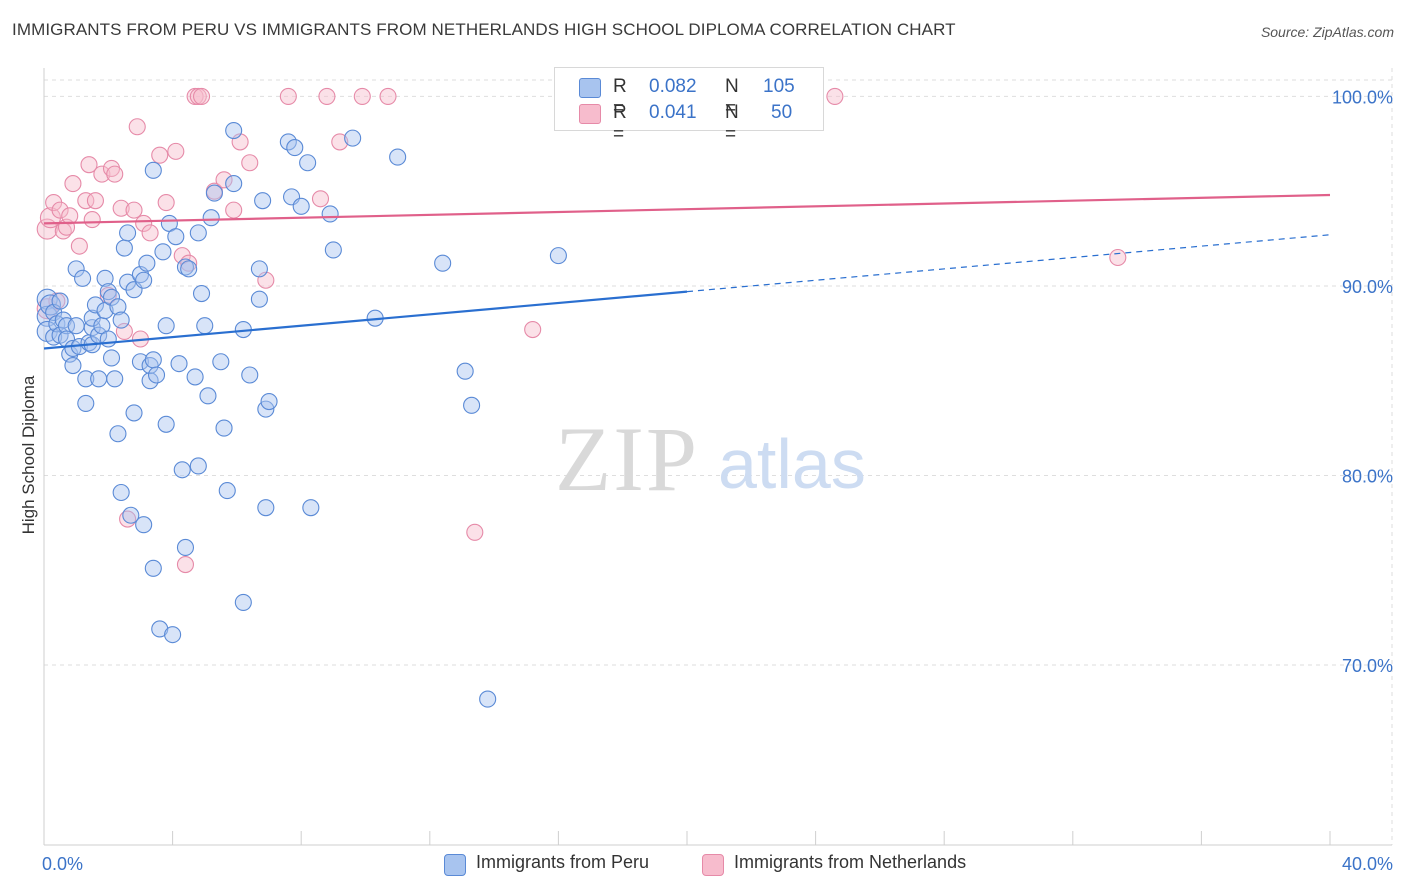 This screenshot has height=892, width=1406. Describe the element at coordinates (673, 112) in the screenshot. I see `legend-r-value: 0.041` at that location.